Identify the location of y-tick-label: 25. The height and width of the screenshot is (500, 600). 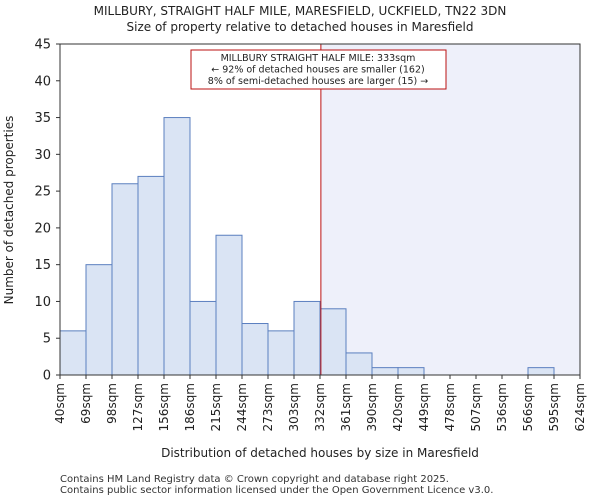
(42, 192).